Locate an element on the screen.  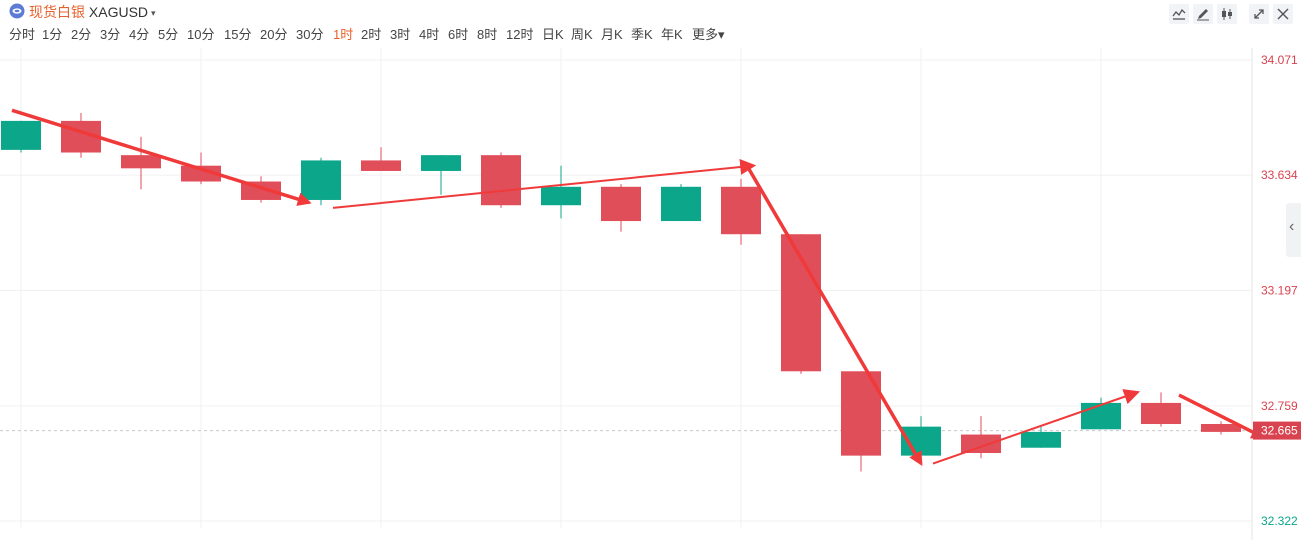
candle-style-icon is located at coordinates (1227, 14).